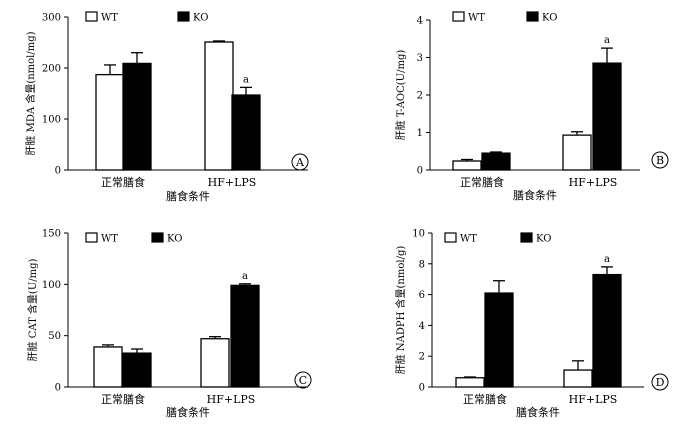 Image resolution: width=680 pixels, height=429 pixels. I want to click on y-axis-title: 肝脏 T-AOC(U/mg), so click(400, 95).